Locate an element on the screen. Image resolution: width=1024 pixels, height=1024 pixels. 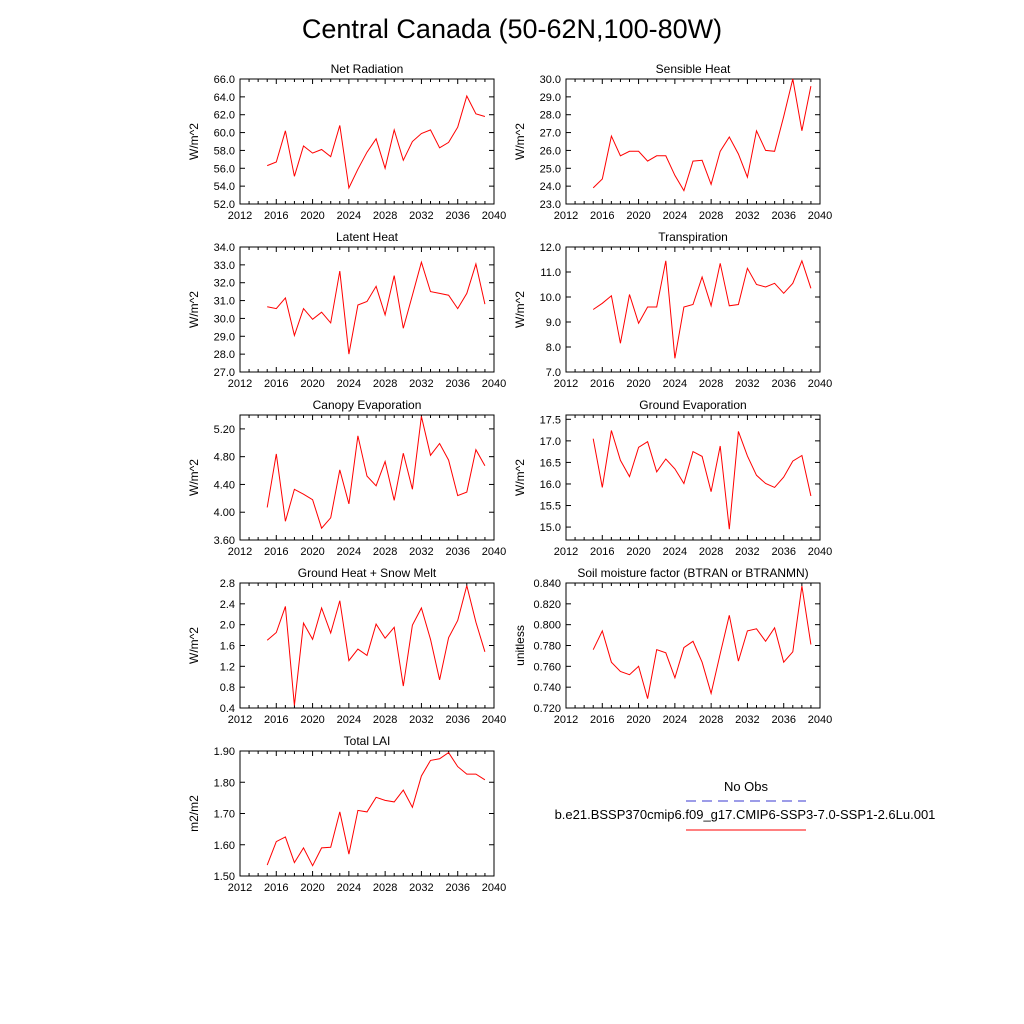
y-tick-label: 9.0 is located at coordinates (553, 323).